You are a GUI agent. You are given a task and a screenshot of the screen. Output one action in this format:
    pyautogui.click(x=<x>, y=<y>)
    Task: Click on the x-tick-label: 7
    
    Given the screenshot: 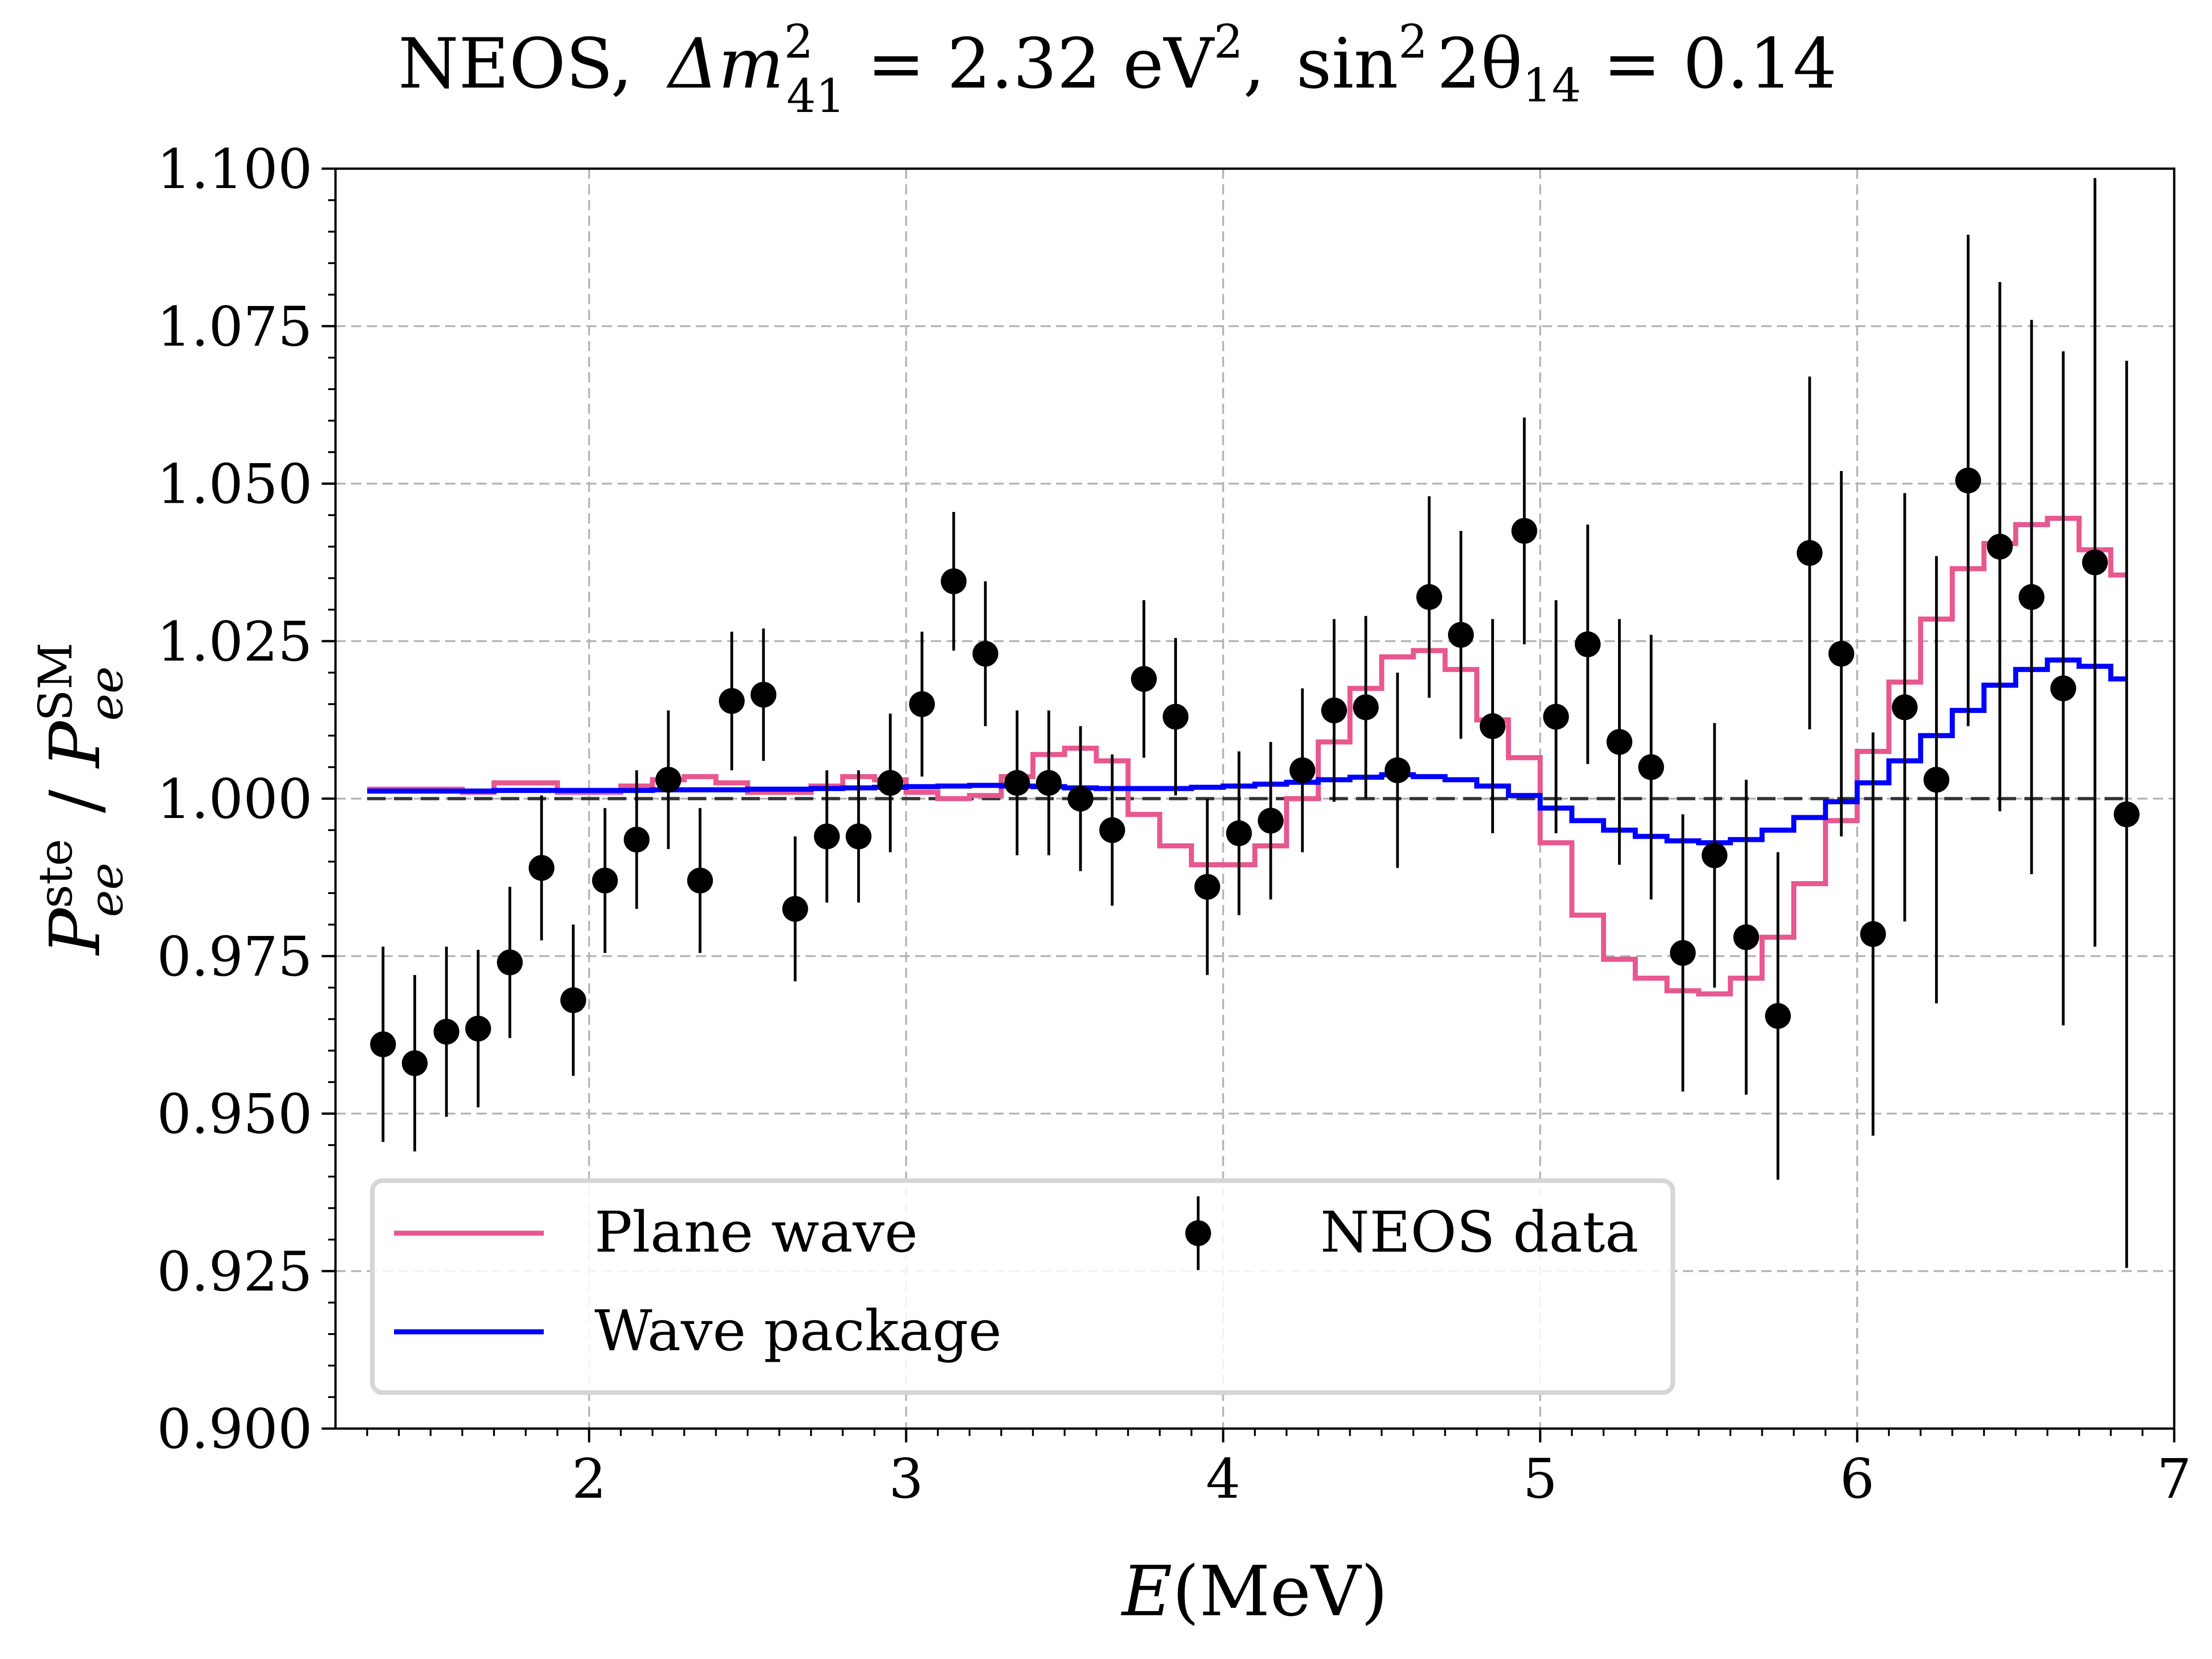 What is the action you would take?
    pyautogui.click(x=2174, y=1479)
    